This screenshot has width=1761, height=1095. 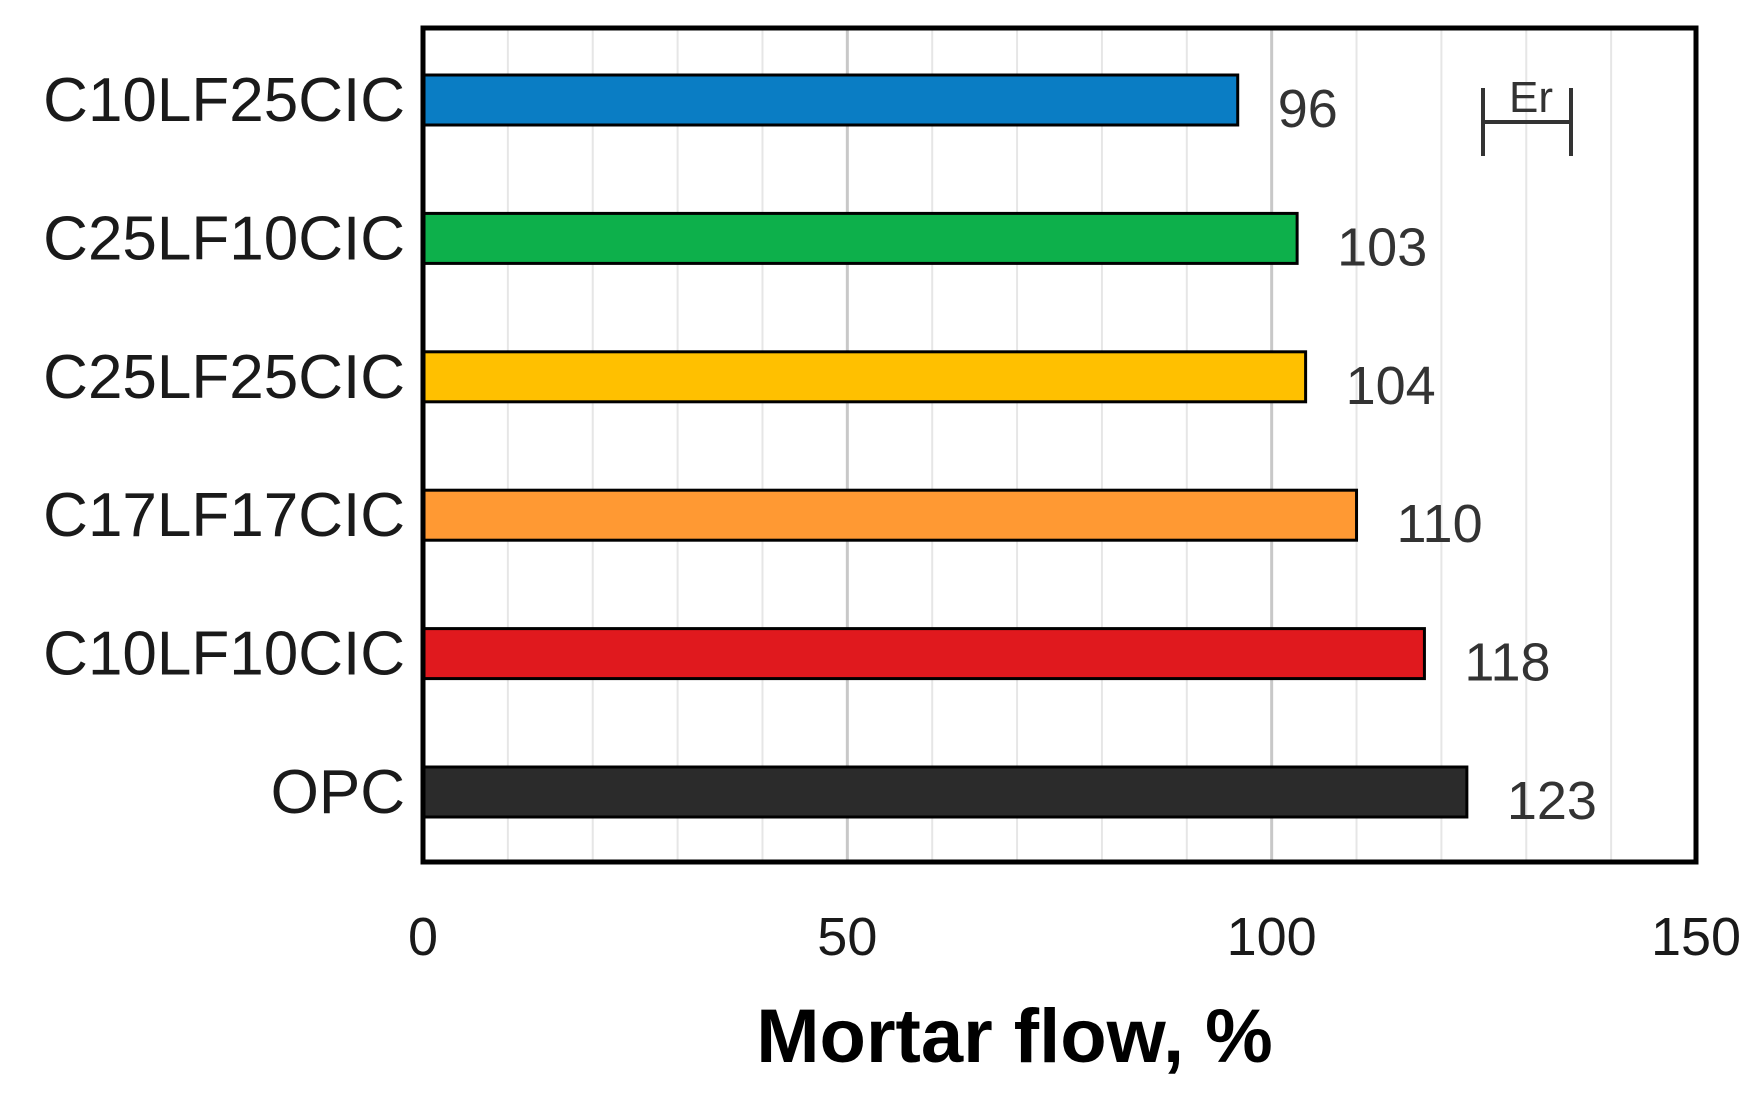 What do you see at coordinates (1272, 937) in the screenshot?
I see `x-tick-label: 100` at bounding box center [1272, 937].